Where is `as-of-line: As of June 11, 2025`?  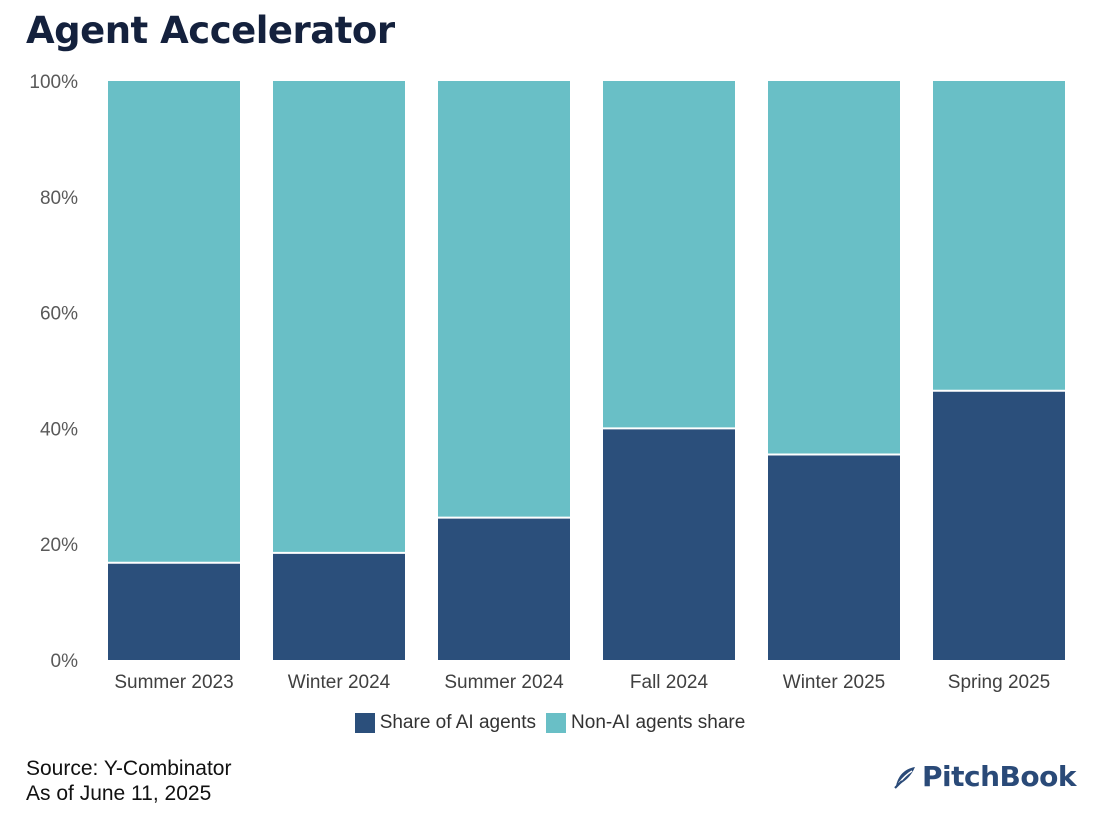
as-of-line: As of June 11, 2025 is located at coordinates (119, 793).